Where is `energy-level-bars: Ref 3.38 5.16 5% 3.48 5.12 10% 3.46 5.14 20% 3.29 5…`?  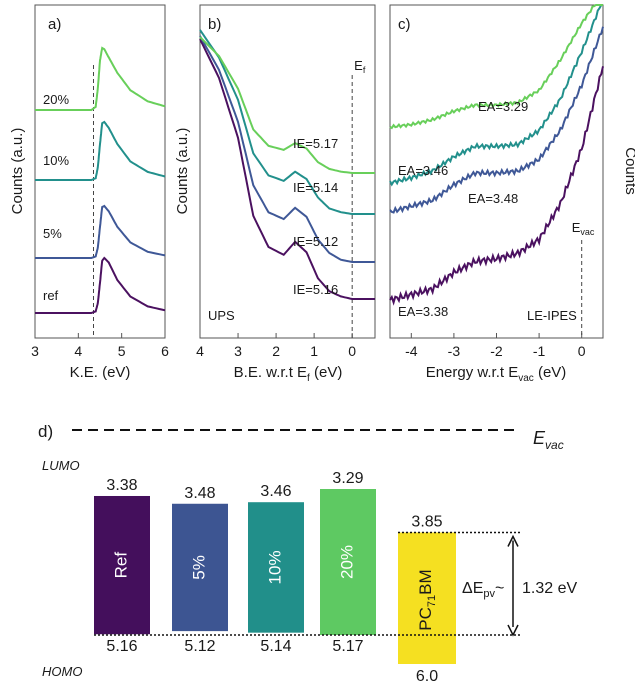
energy-level-bars: Ref 3.38 5.16 5% 3.48 5.12 10% 3.46 5.14 20% 3.29 5… is located at coordinates (235, 562).